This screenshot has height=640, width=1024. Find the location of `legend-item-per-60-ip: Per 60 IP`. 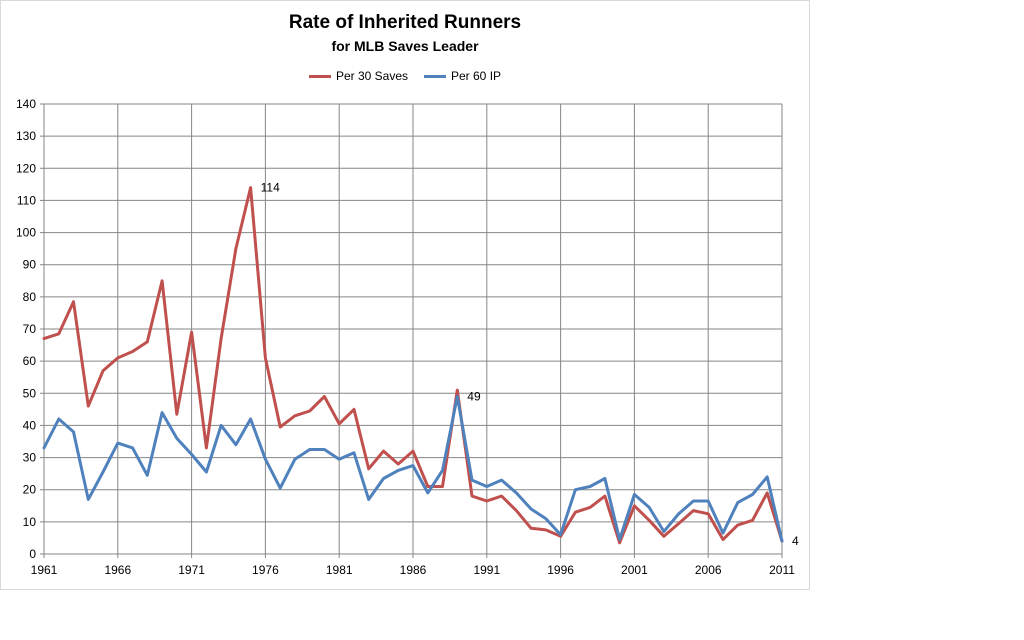

legend-item-per-60-ip: Per 60 IP is located at coordinates (462, 76).